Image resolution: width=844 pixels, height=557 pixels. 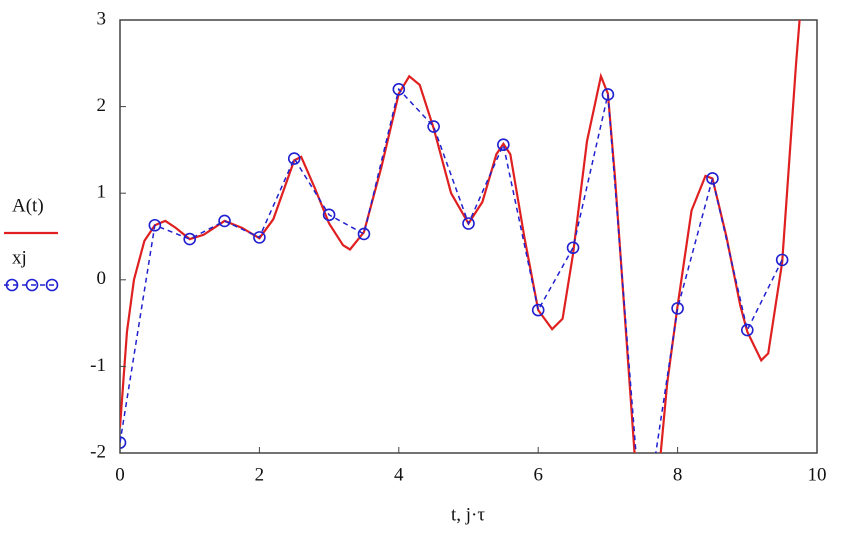 What do you see at coordinates (399, 474) in the screenshot?
I see `x-tick-label: 4` at bounding box center [399, 474].